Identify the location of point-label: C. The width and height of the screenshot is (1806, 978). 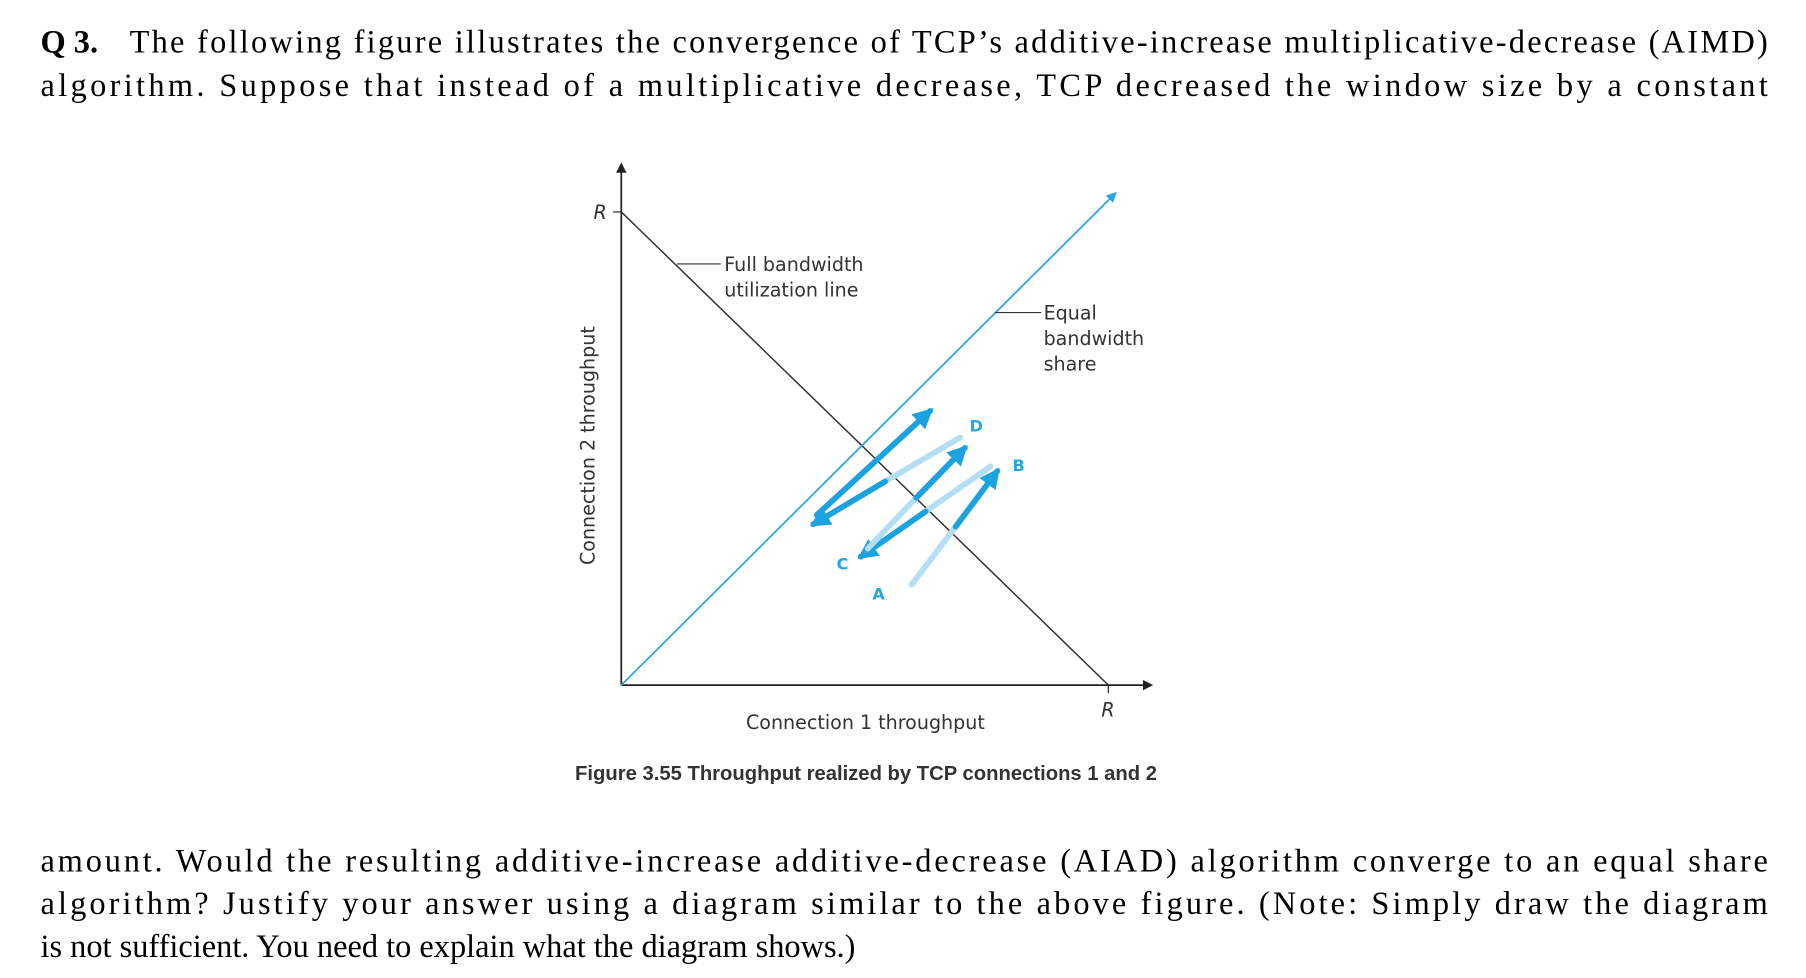
(842, 563).